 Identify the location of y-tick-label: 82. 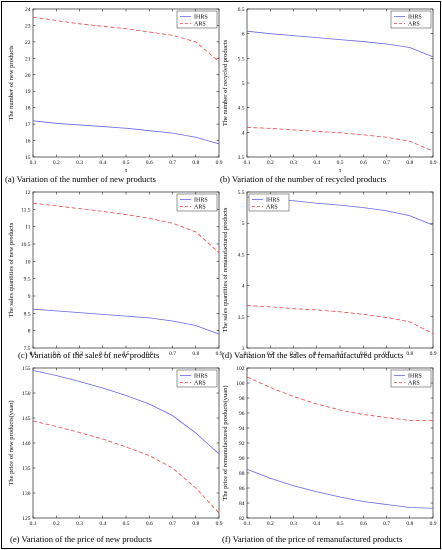
(242, 519).